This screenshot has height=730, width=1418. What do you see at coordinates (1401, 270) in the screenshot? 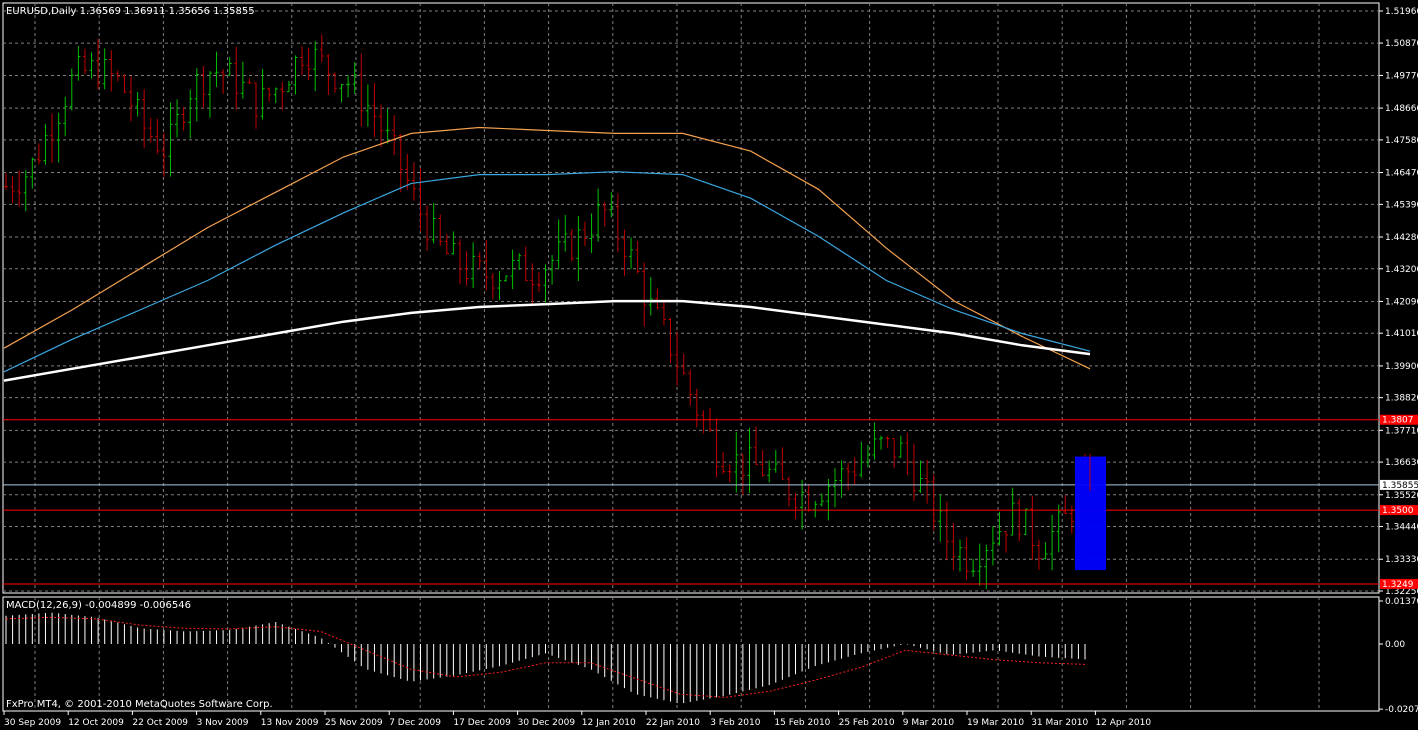
I see `price-tick-label: 1.43200` at bounding box center [1401, 270].